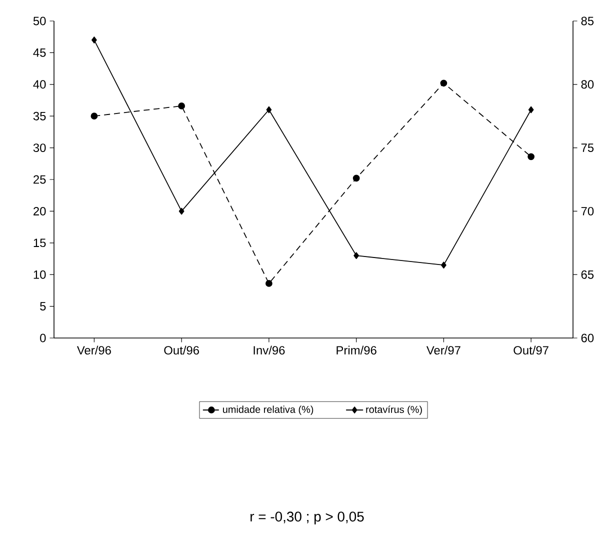  What do you see at coordinates (443, 350) in the screenshot?
I see `x-tick-label: Ver/97` at bounding box center [443, 350].